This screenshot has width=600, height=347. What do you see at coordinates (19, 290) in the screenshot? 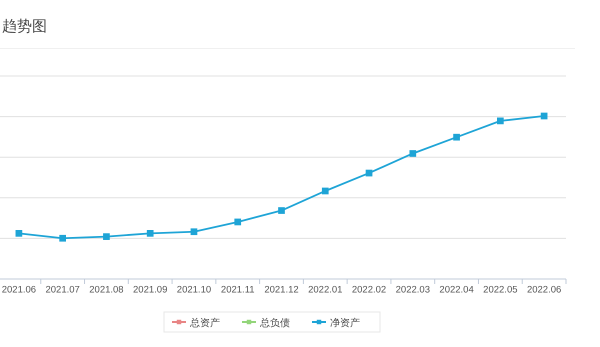
I see `x-tick-label: 2021.06` at bounding box center [19, 290].